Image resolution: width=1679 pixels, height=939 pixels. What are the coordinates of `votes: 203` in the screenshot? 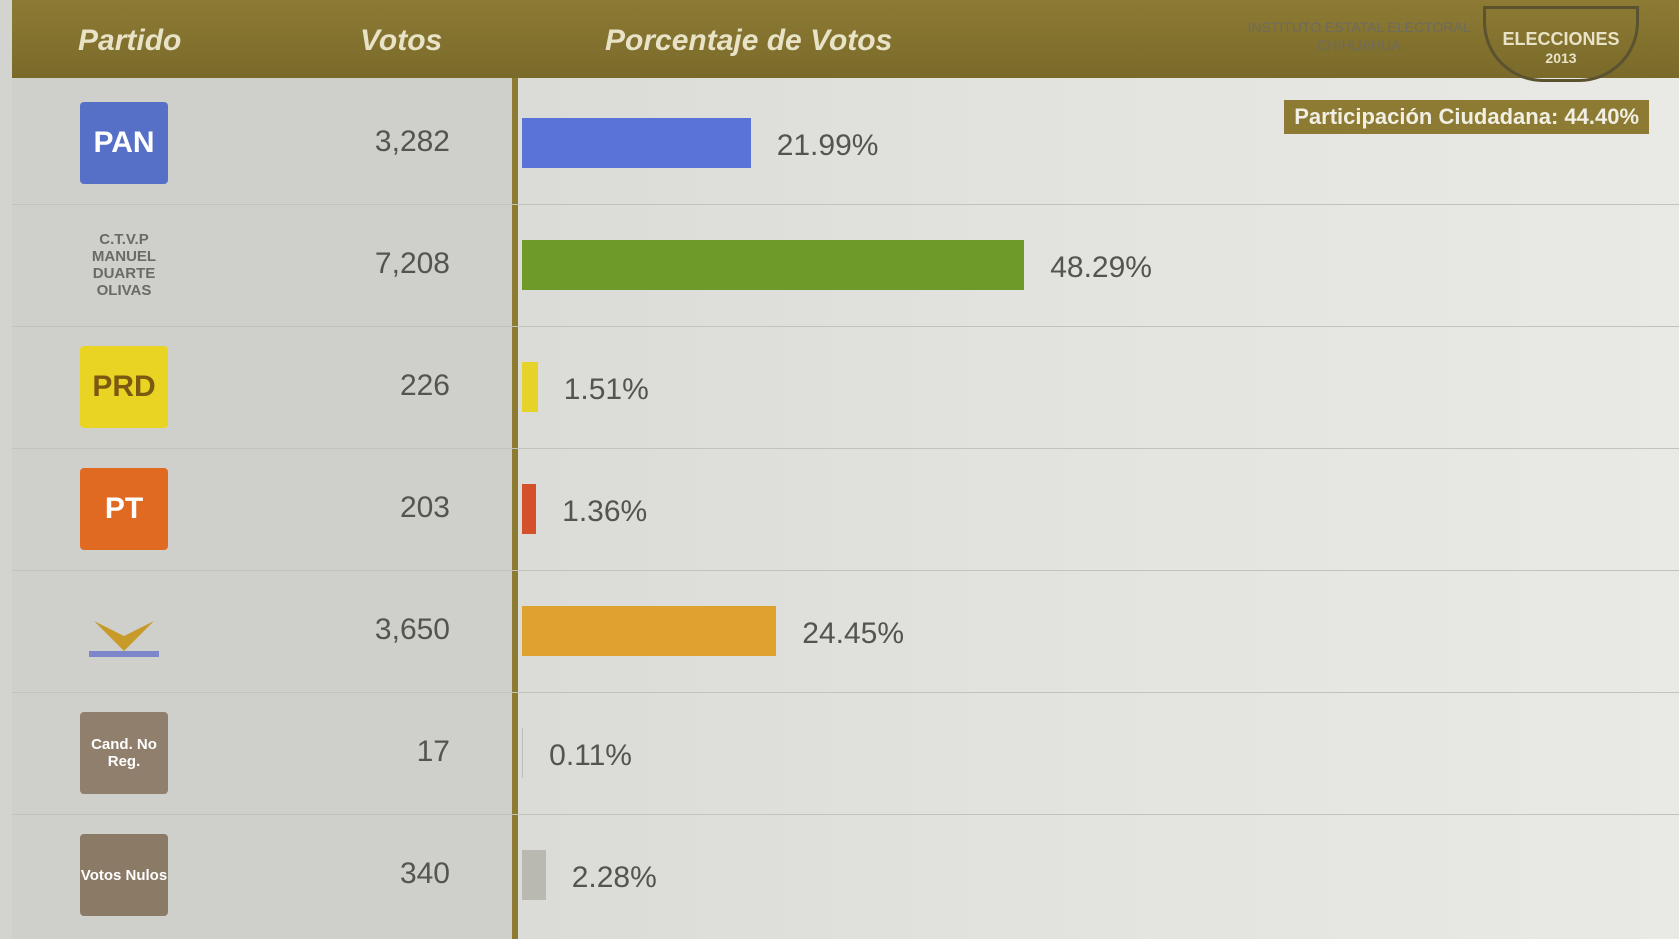 It's located at (424, 507).